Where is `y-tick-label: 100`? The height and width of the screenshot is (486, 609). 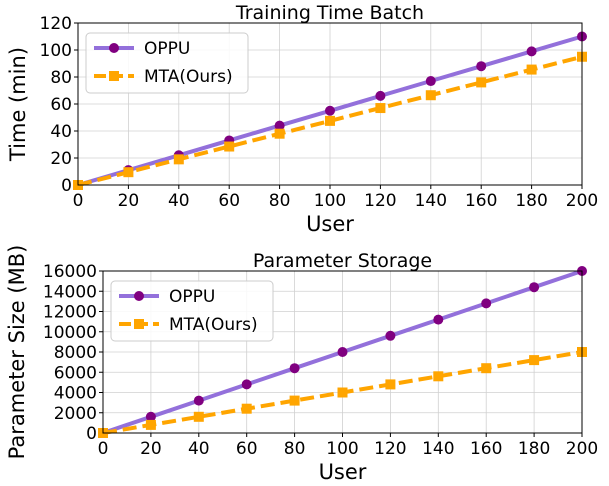 y-tick-label: 100 is located at coordinates (56, 51).